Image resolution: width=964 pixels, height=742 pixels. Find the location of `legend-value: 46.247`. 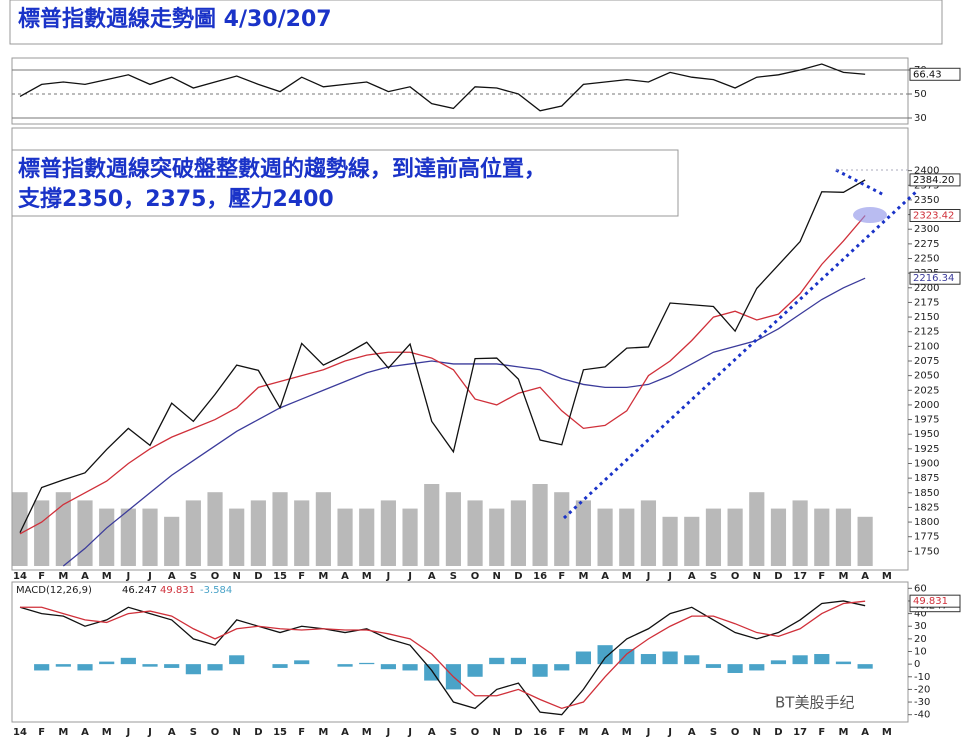

legend-value: 46.247 is located at coordinates (139, 590).